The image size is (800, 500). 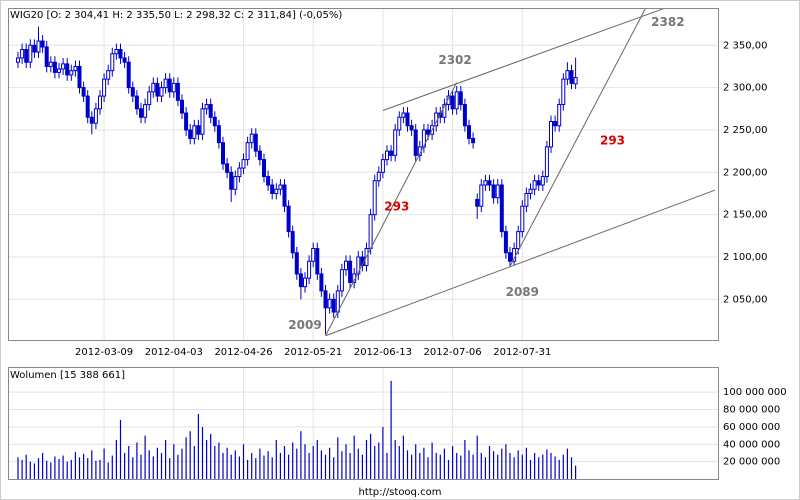 What do you see at coordinates (400, 492) in the screenshot?
I see `footer: http://stooq.com` at bounding box center [400, 492].